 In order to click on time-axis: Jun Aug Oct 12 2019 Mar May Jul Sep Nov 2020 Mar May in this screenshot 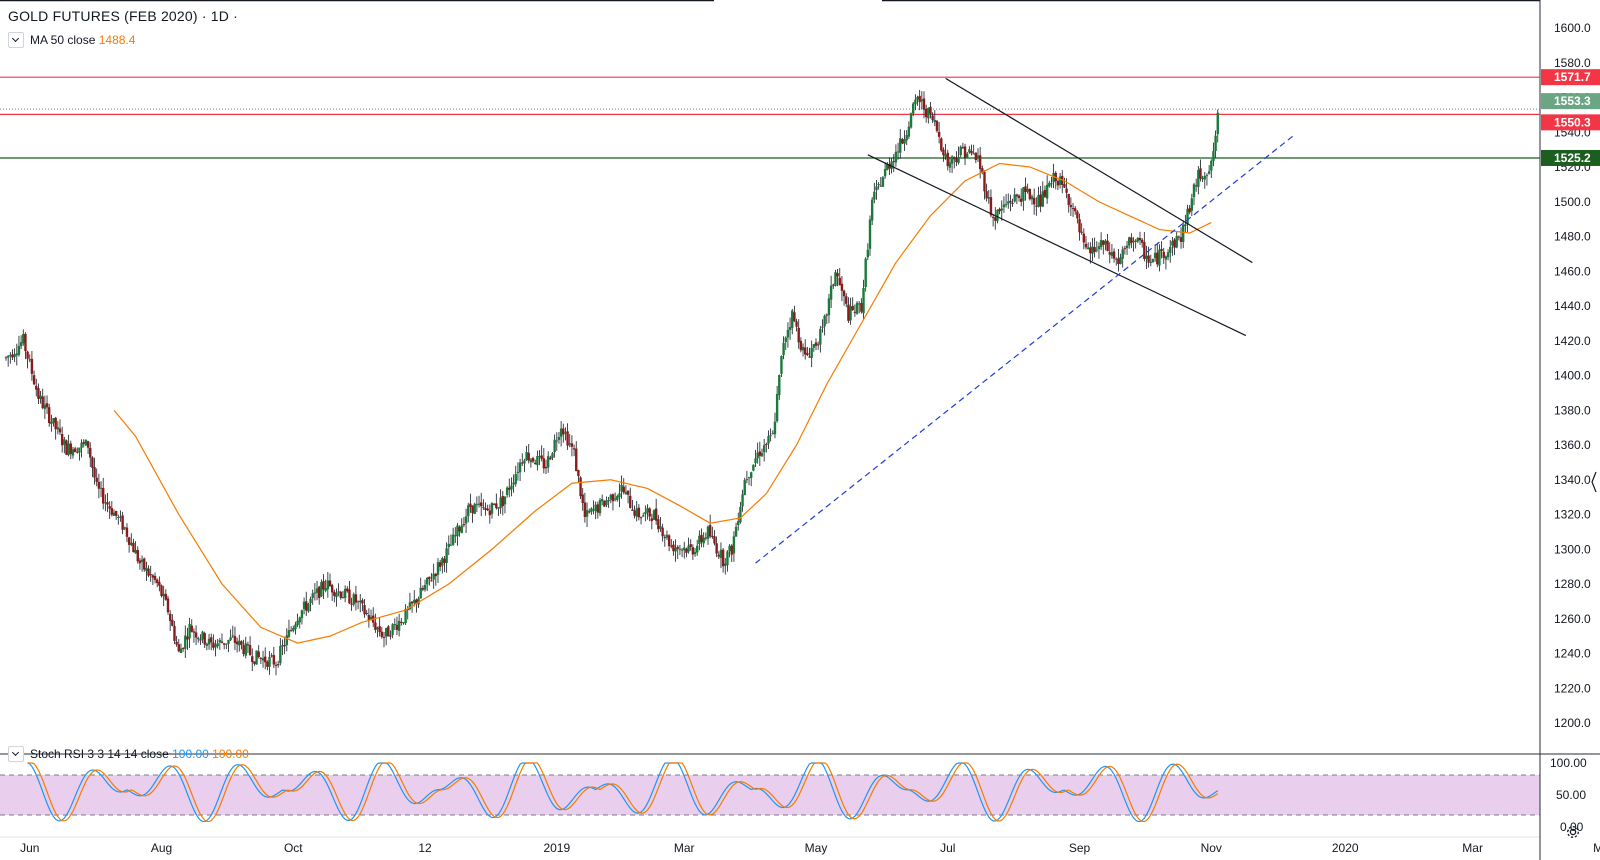, I will do `click(810, 848)`.